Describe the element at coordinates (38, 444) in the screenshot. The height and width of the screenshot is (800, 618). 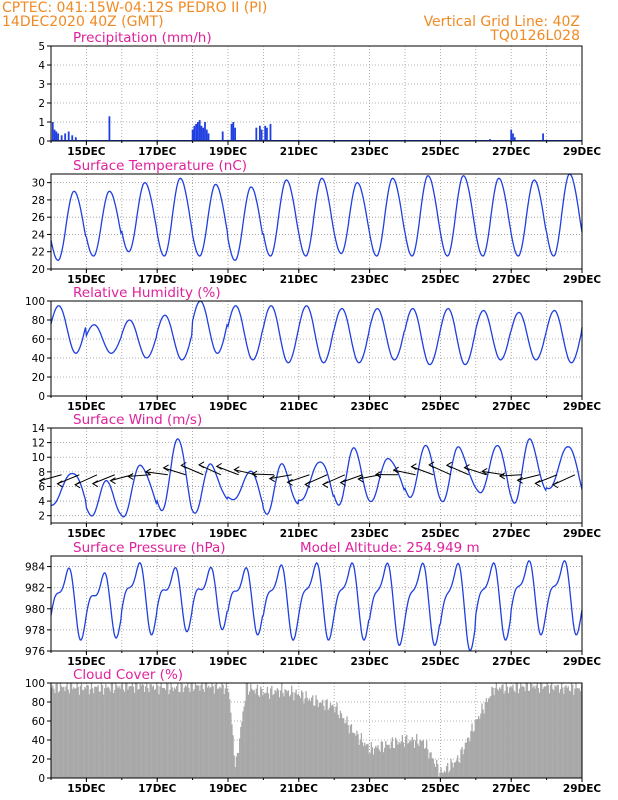
I see `y-tick-label: 12` at that location.